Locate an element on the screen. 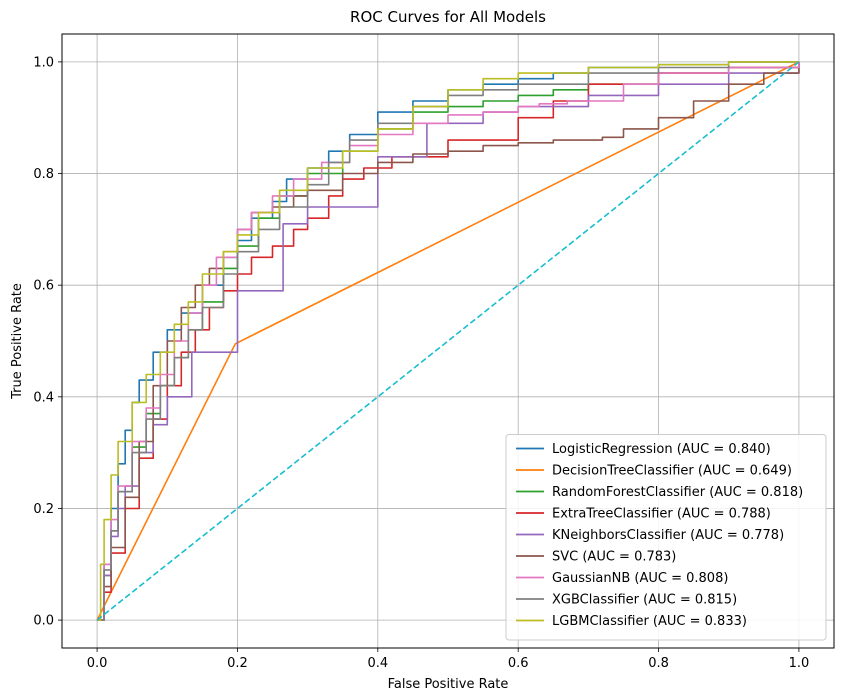 The image size is (846, 699). x-tick-label: 0.4 is located at coordinates (377, 663).